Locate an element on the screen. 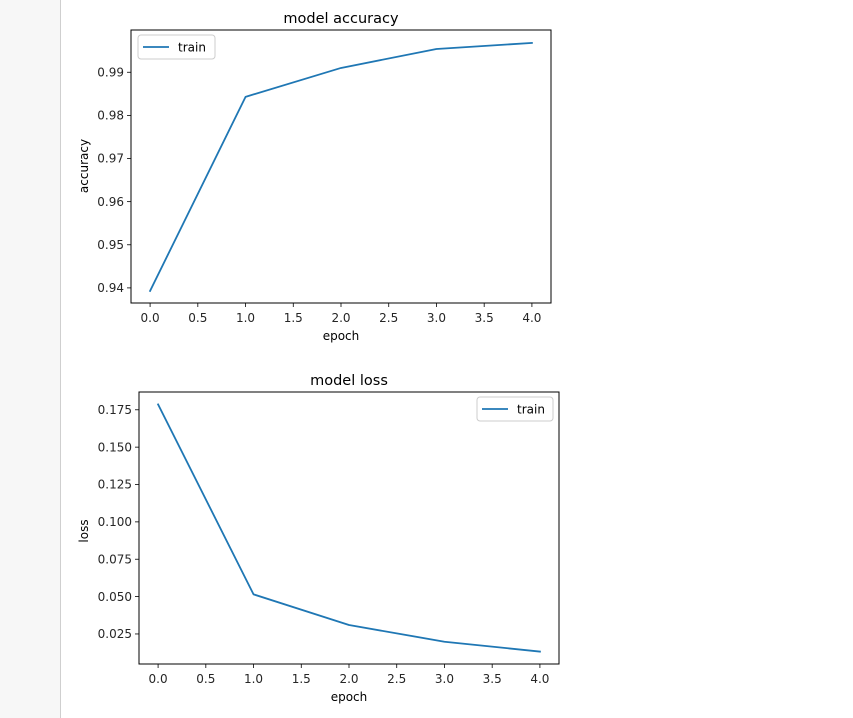 The height and width of the screenshot is (718, 853). loss-x-tick-label: 4.0 is located at coordinates (539, 679).